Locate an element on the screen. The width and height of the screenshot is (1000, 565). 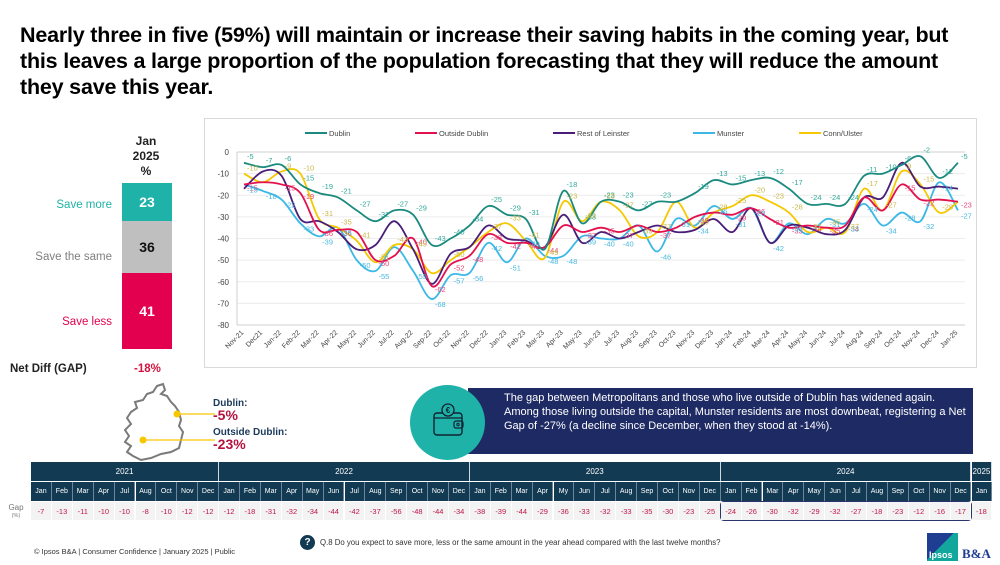
data-label: -34 is located at coordinates (703, 231).